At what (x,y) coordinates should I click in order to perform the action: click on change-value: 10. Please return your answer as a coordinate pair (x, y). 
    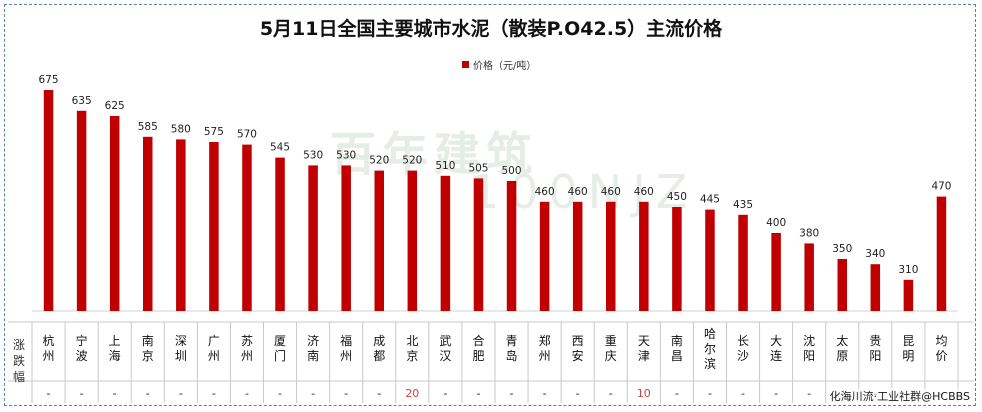
    Looking at the image, I should click on (644, 393).